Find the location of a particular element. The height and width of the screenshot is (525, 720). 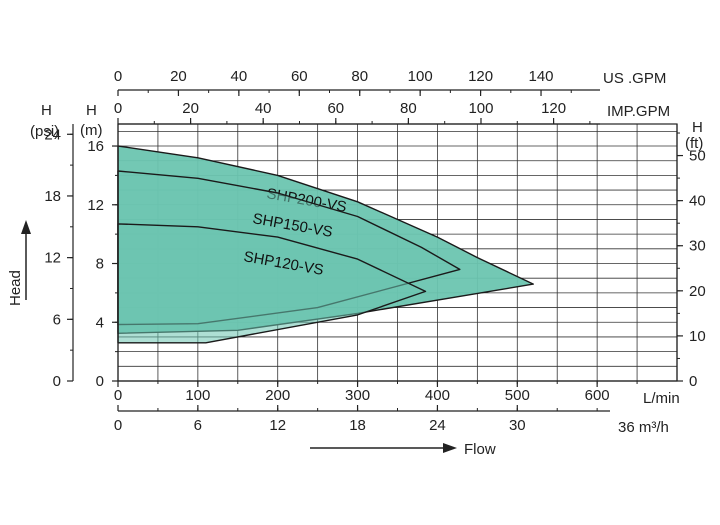

m-axis-h: H is located at coordinates (91, 110).